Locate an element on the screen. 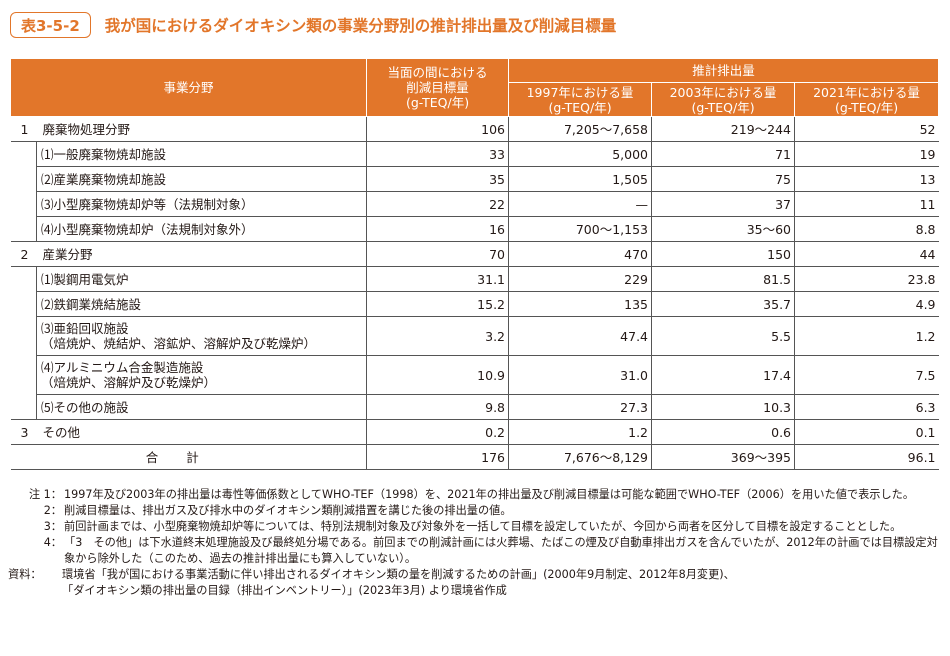 The image size is (950, 656). header-2021: 2021年における量 (g-TEQ/年) is located at coordinates (867, 99).